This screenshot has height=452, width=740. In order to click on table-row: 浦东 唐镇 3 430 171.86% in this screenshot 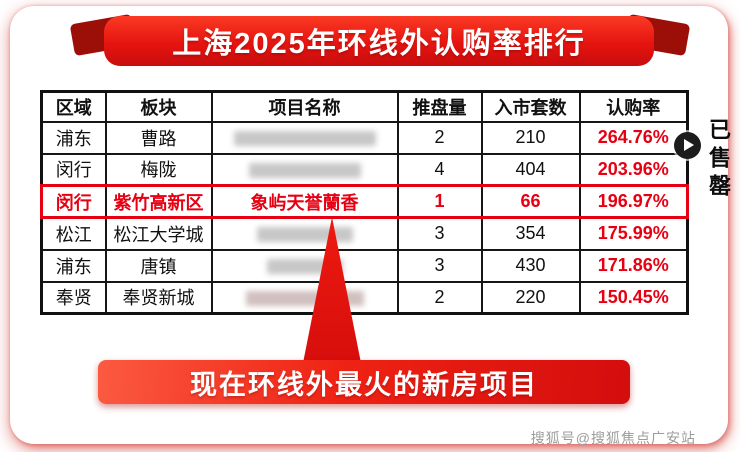, I will do `click(364, 265)`.